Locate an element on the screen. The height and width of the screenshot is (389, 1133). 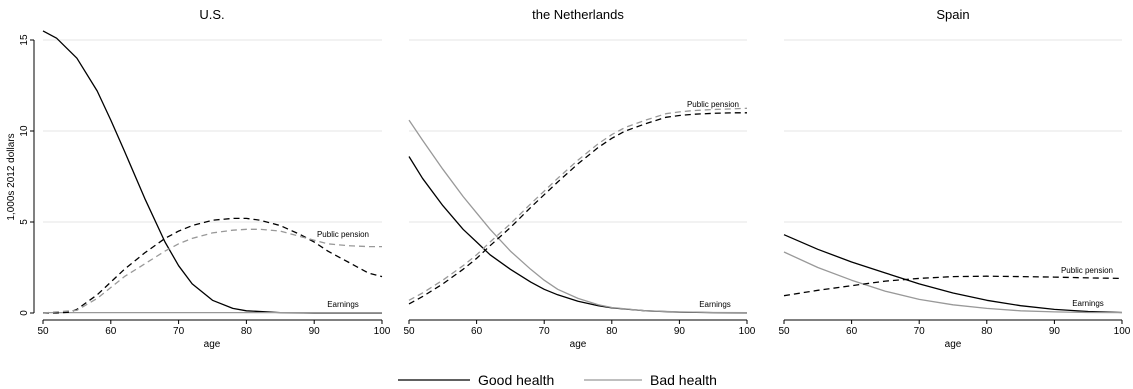
panel-spain: Spain age Public pension Earnings is located at coordinates (1024, 178).